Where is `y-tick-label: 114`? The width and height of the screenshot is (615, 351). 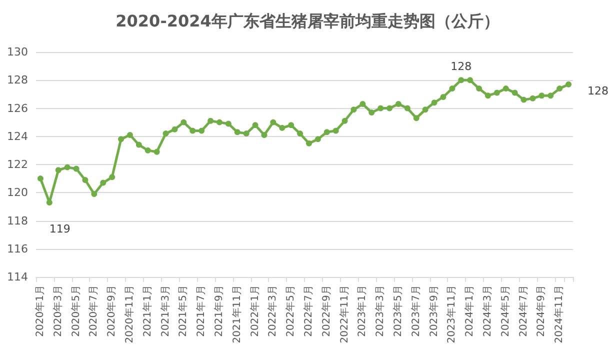 y-tick-label: 114 is located at coordinates (17, 277).